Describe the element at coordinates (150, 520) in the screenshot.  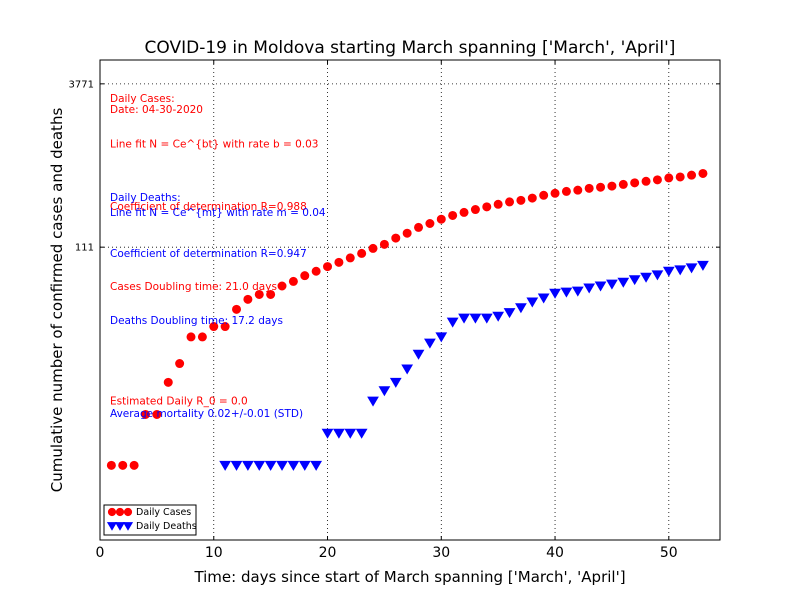
I see `legend: Daily Cases Daily Deaths` at that location.